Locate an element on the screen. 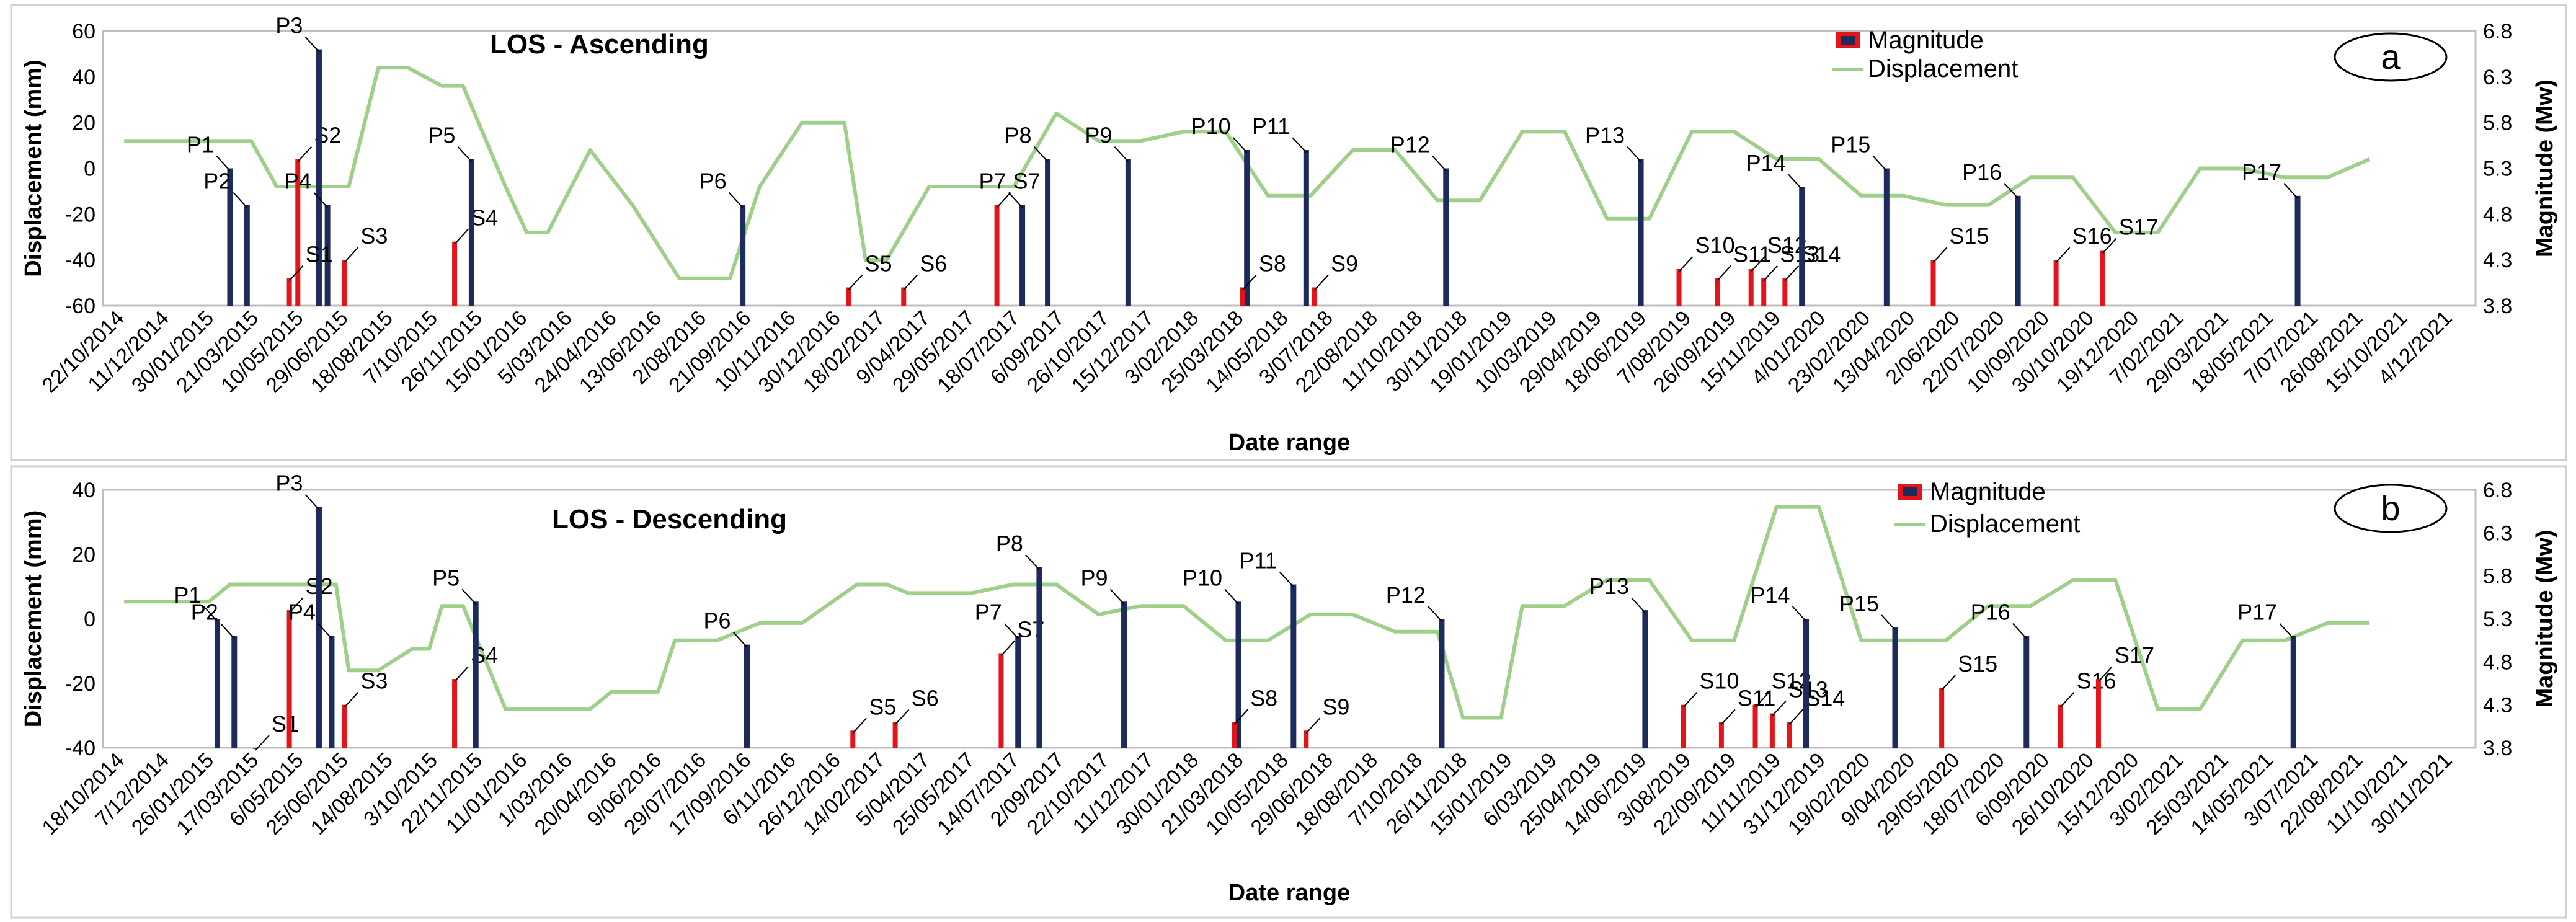 The image size is (2576, 922). event-label: P5 is located at coordinates (441, 135).